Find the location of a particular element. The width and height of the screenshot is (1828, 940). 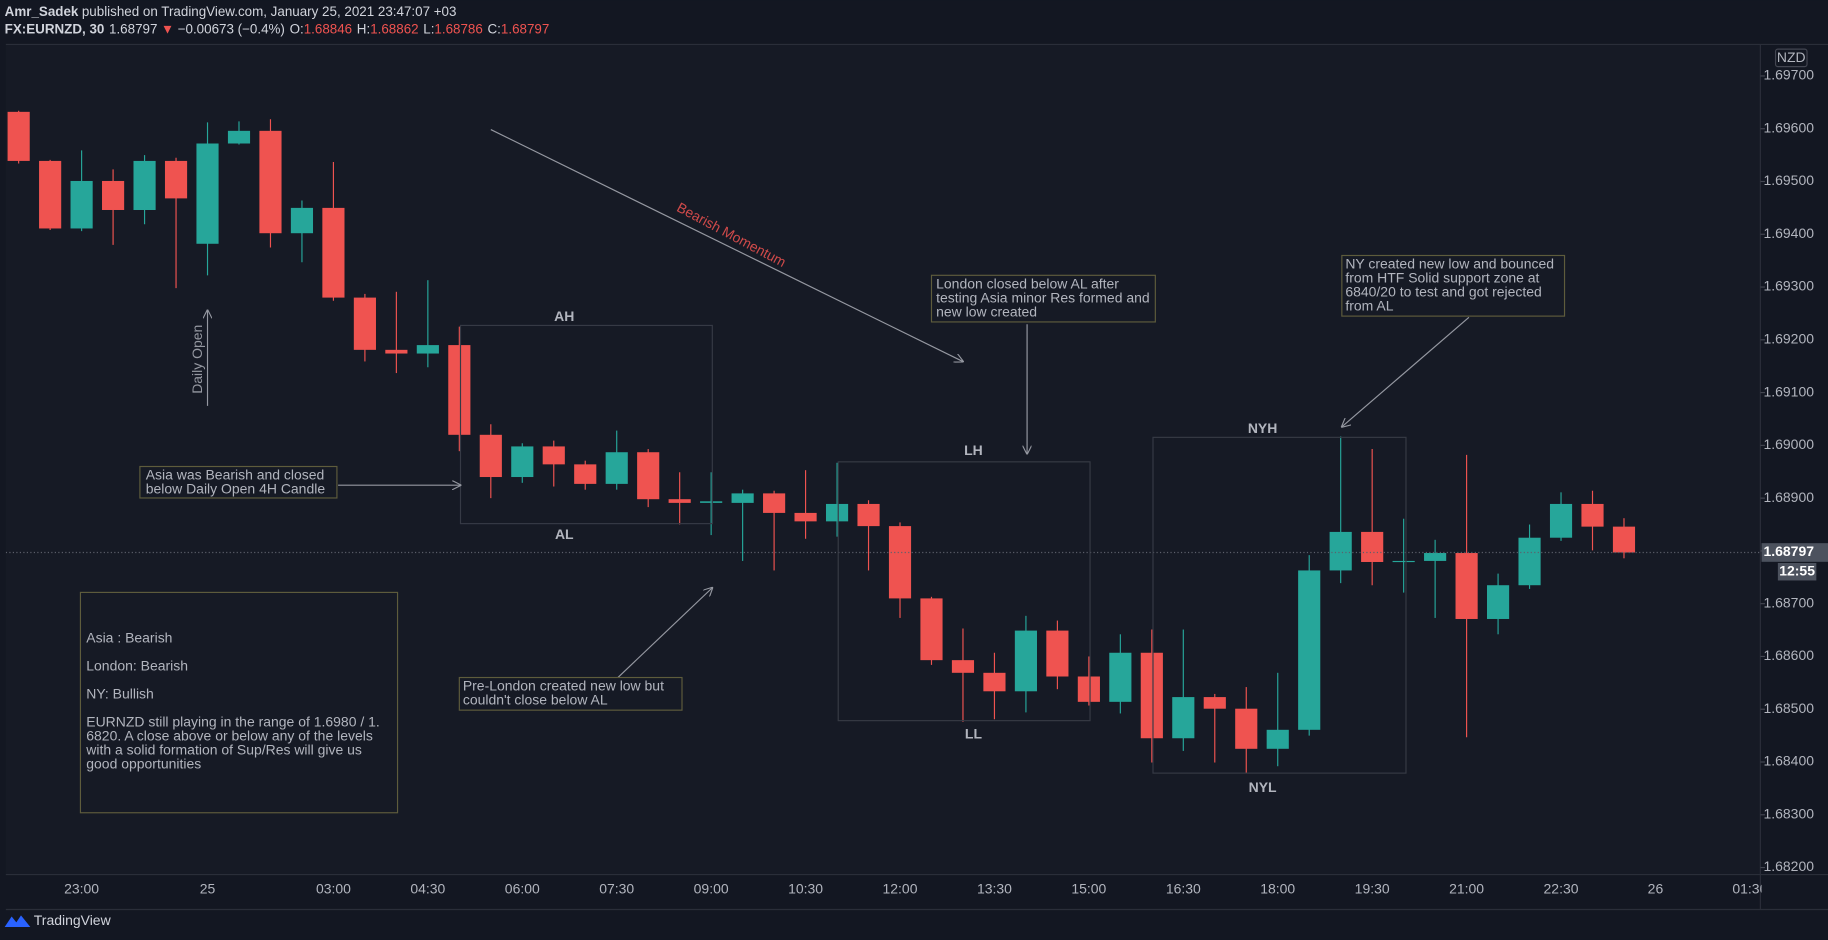

note-line: 6840/20 to test and got rejected is located at coordinates (1443, 291).